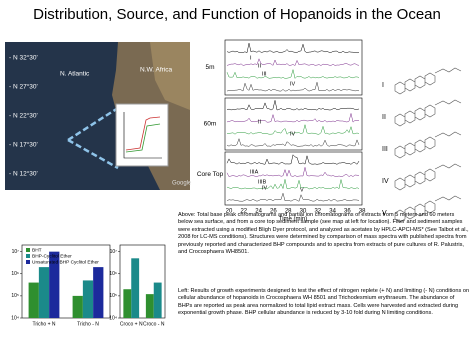 Image resolution: width=474 pixels, height=355 pixels. What do you see at coordinates (251, 58) in the screenshot?
I see `peak-label: I` at bounding box center [251, 58].